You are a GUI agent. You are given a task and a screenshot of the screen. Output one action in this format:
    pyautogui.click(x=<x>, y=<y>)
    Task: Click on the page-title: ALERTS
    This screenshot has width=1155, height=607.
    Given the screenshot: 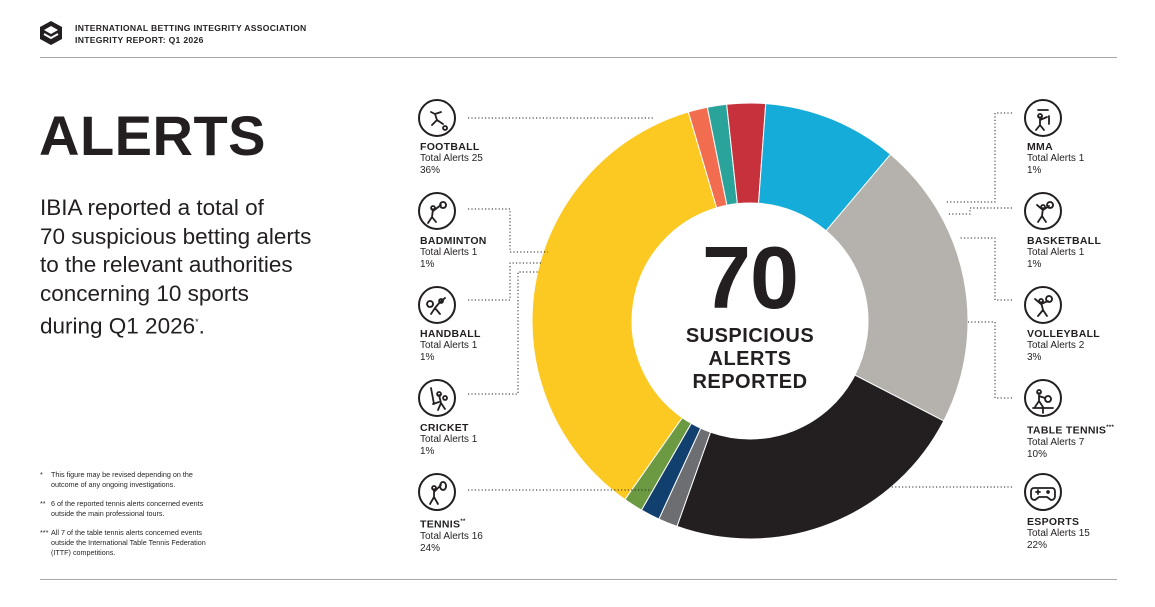 What is the action you would take?
    pyautogui.click(x=152, y=135)
    